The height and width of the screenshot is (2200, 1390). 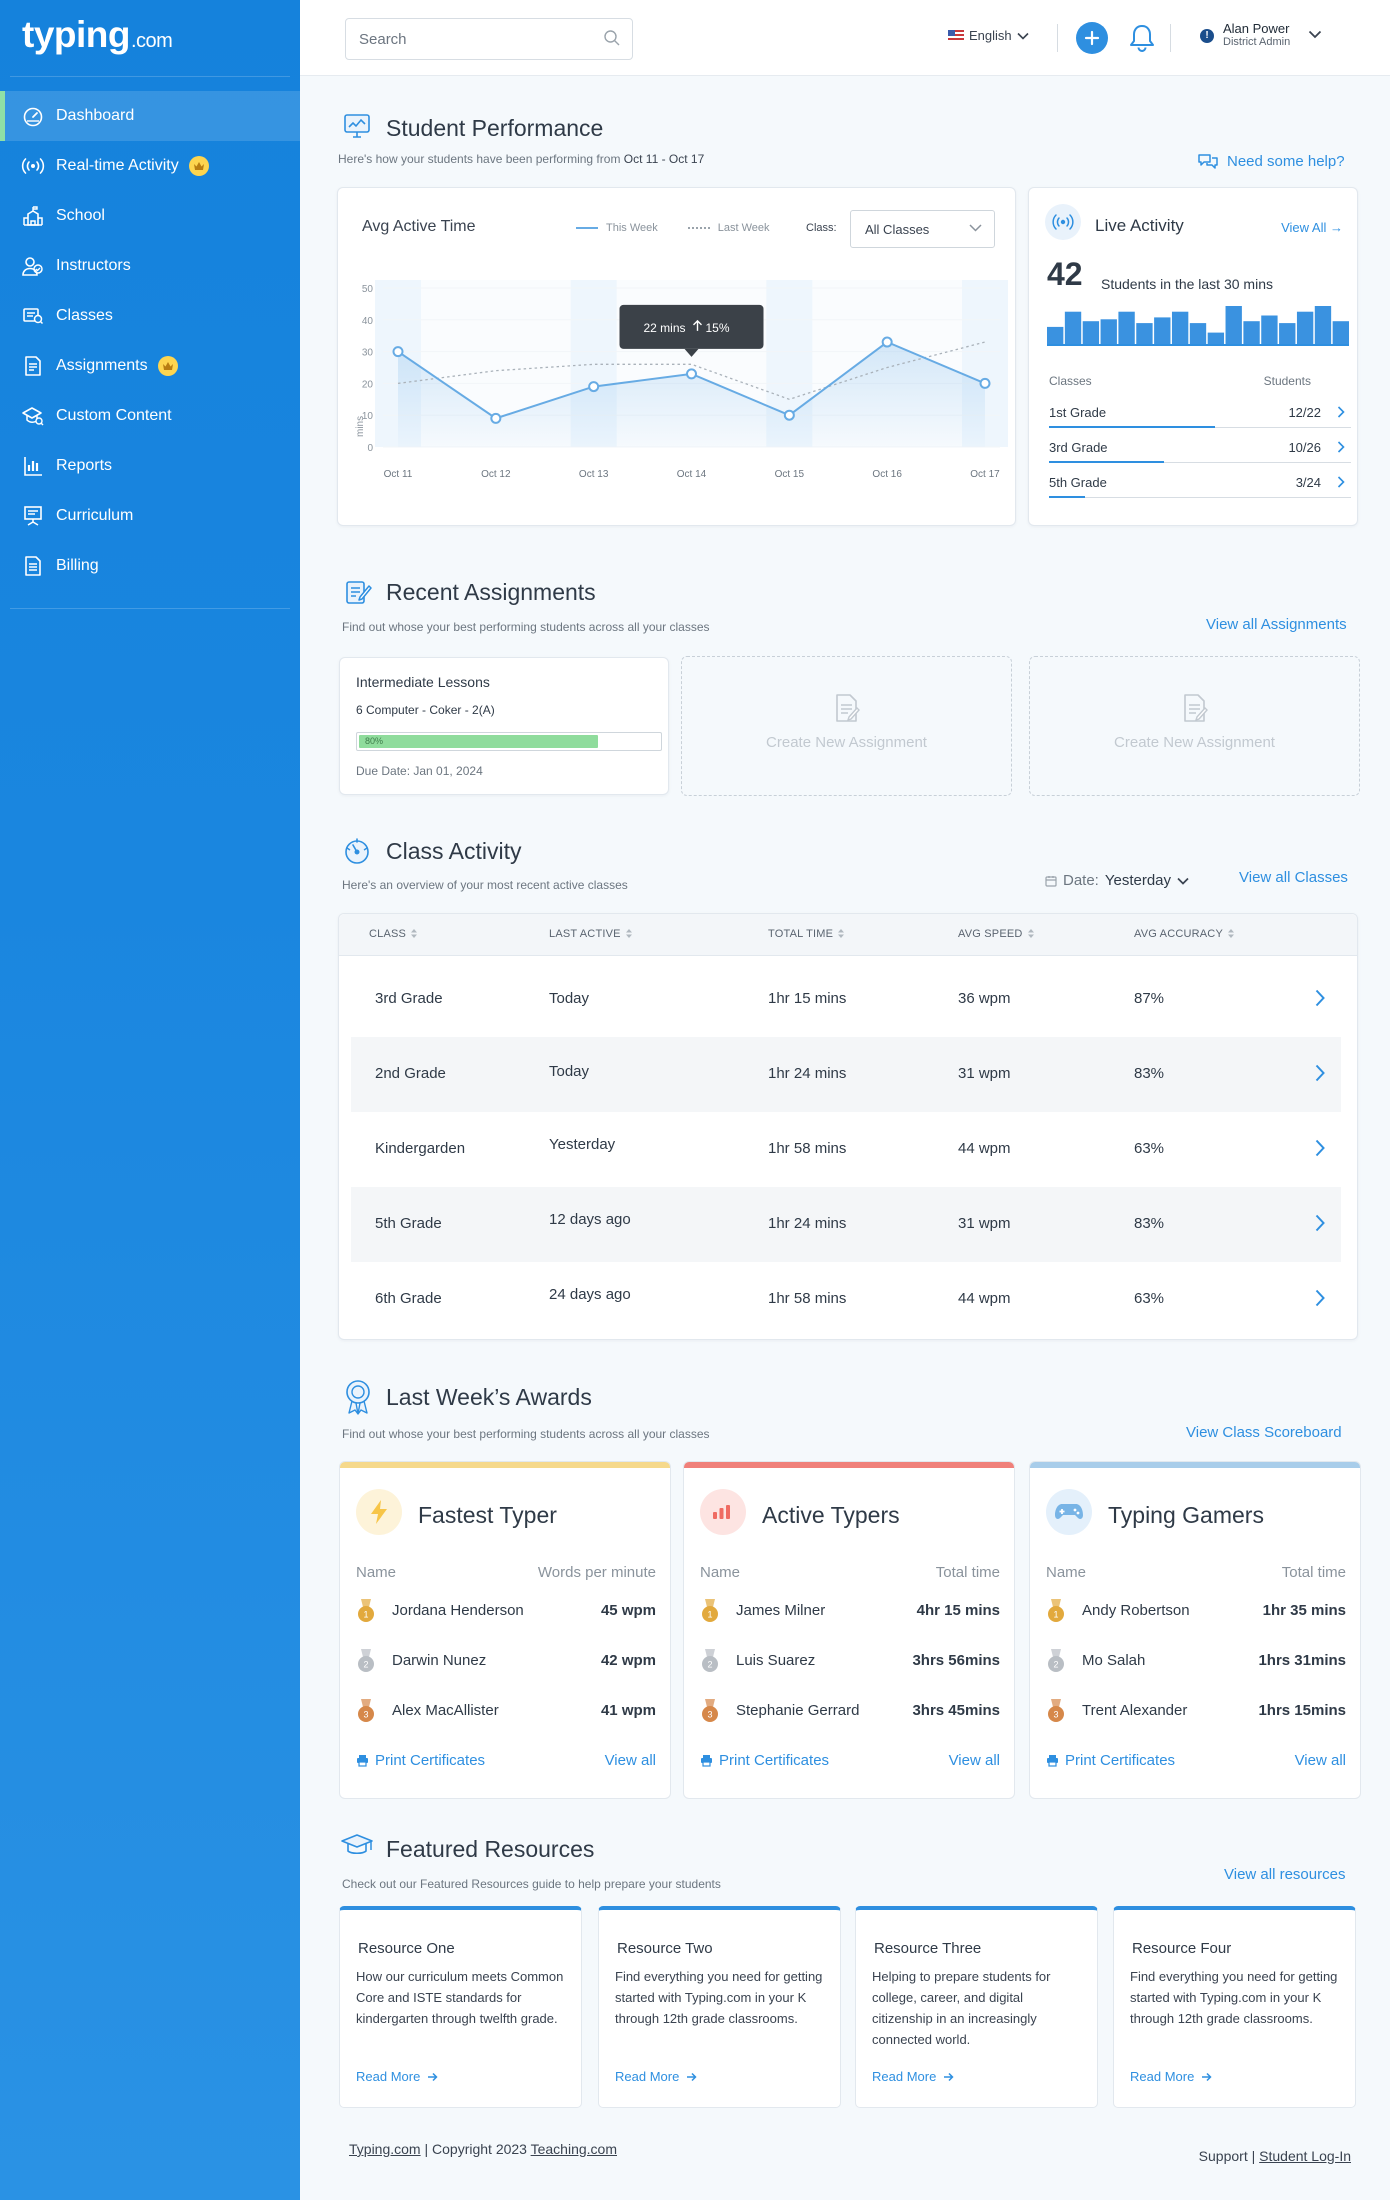 What do you see at coordinates (150, 166) in the screenshot?
I see `sidebar-item-real-time-activity: Real-time Activity` at bounding box center [150, 166].